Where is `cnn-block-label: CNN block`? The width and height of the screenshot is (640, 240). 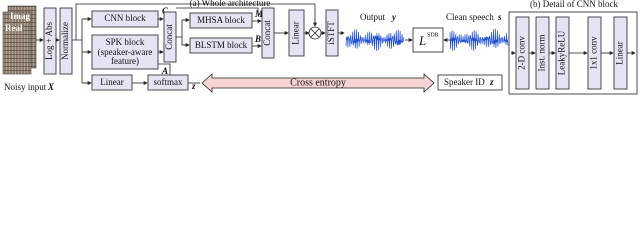
cnn-block-label: CNN block is located at coordinates (125, 18).